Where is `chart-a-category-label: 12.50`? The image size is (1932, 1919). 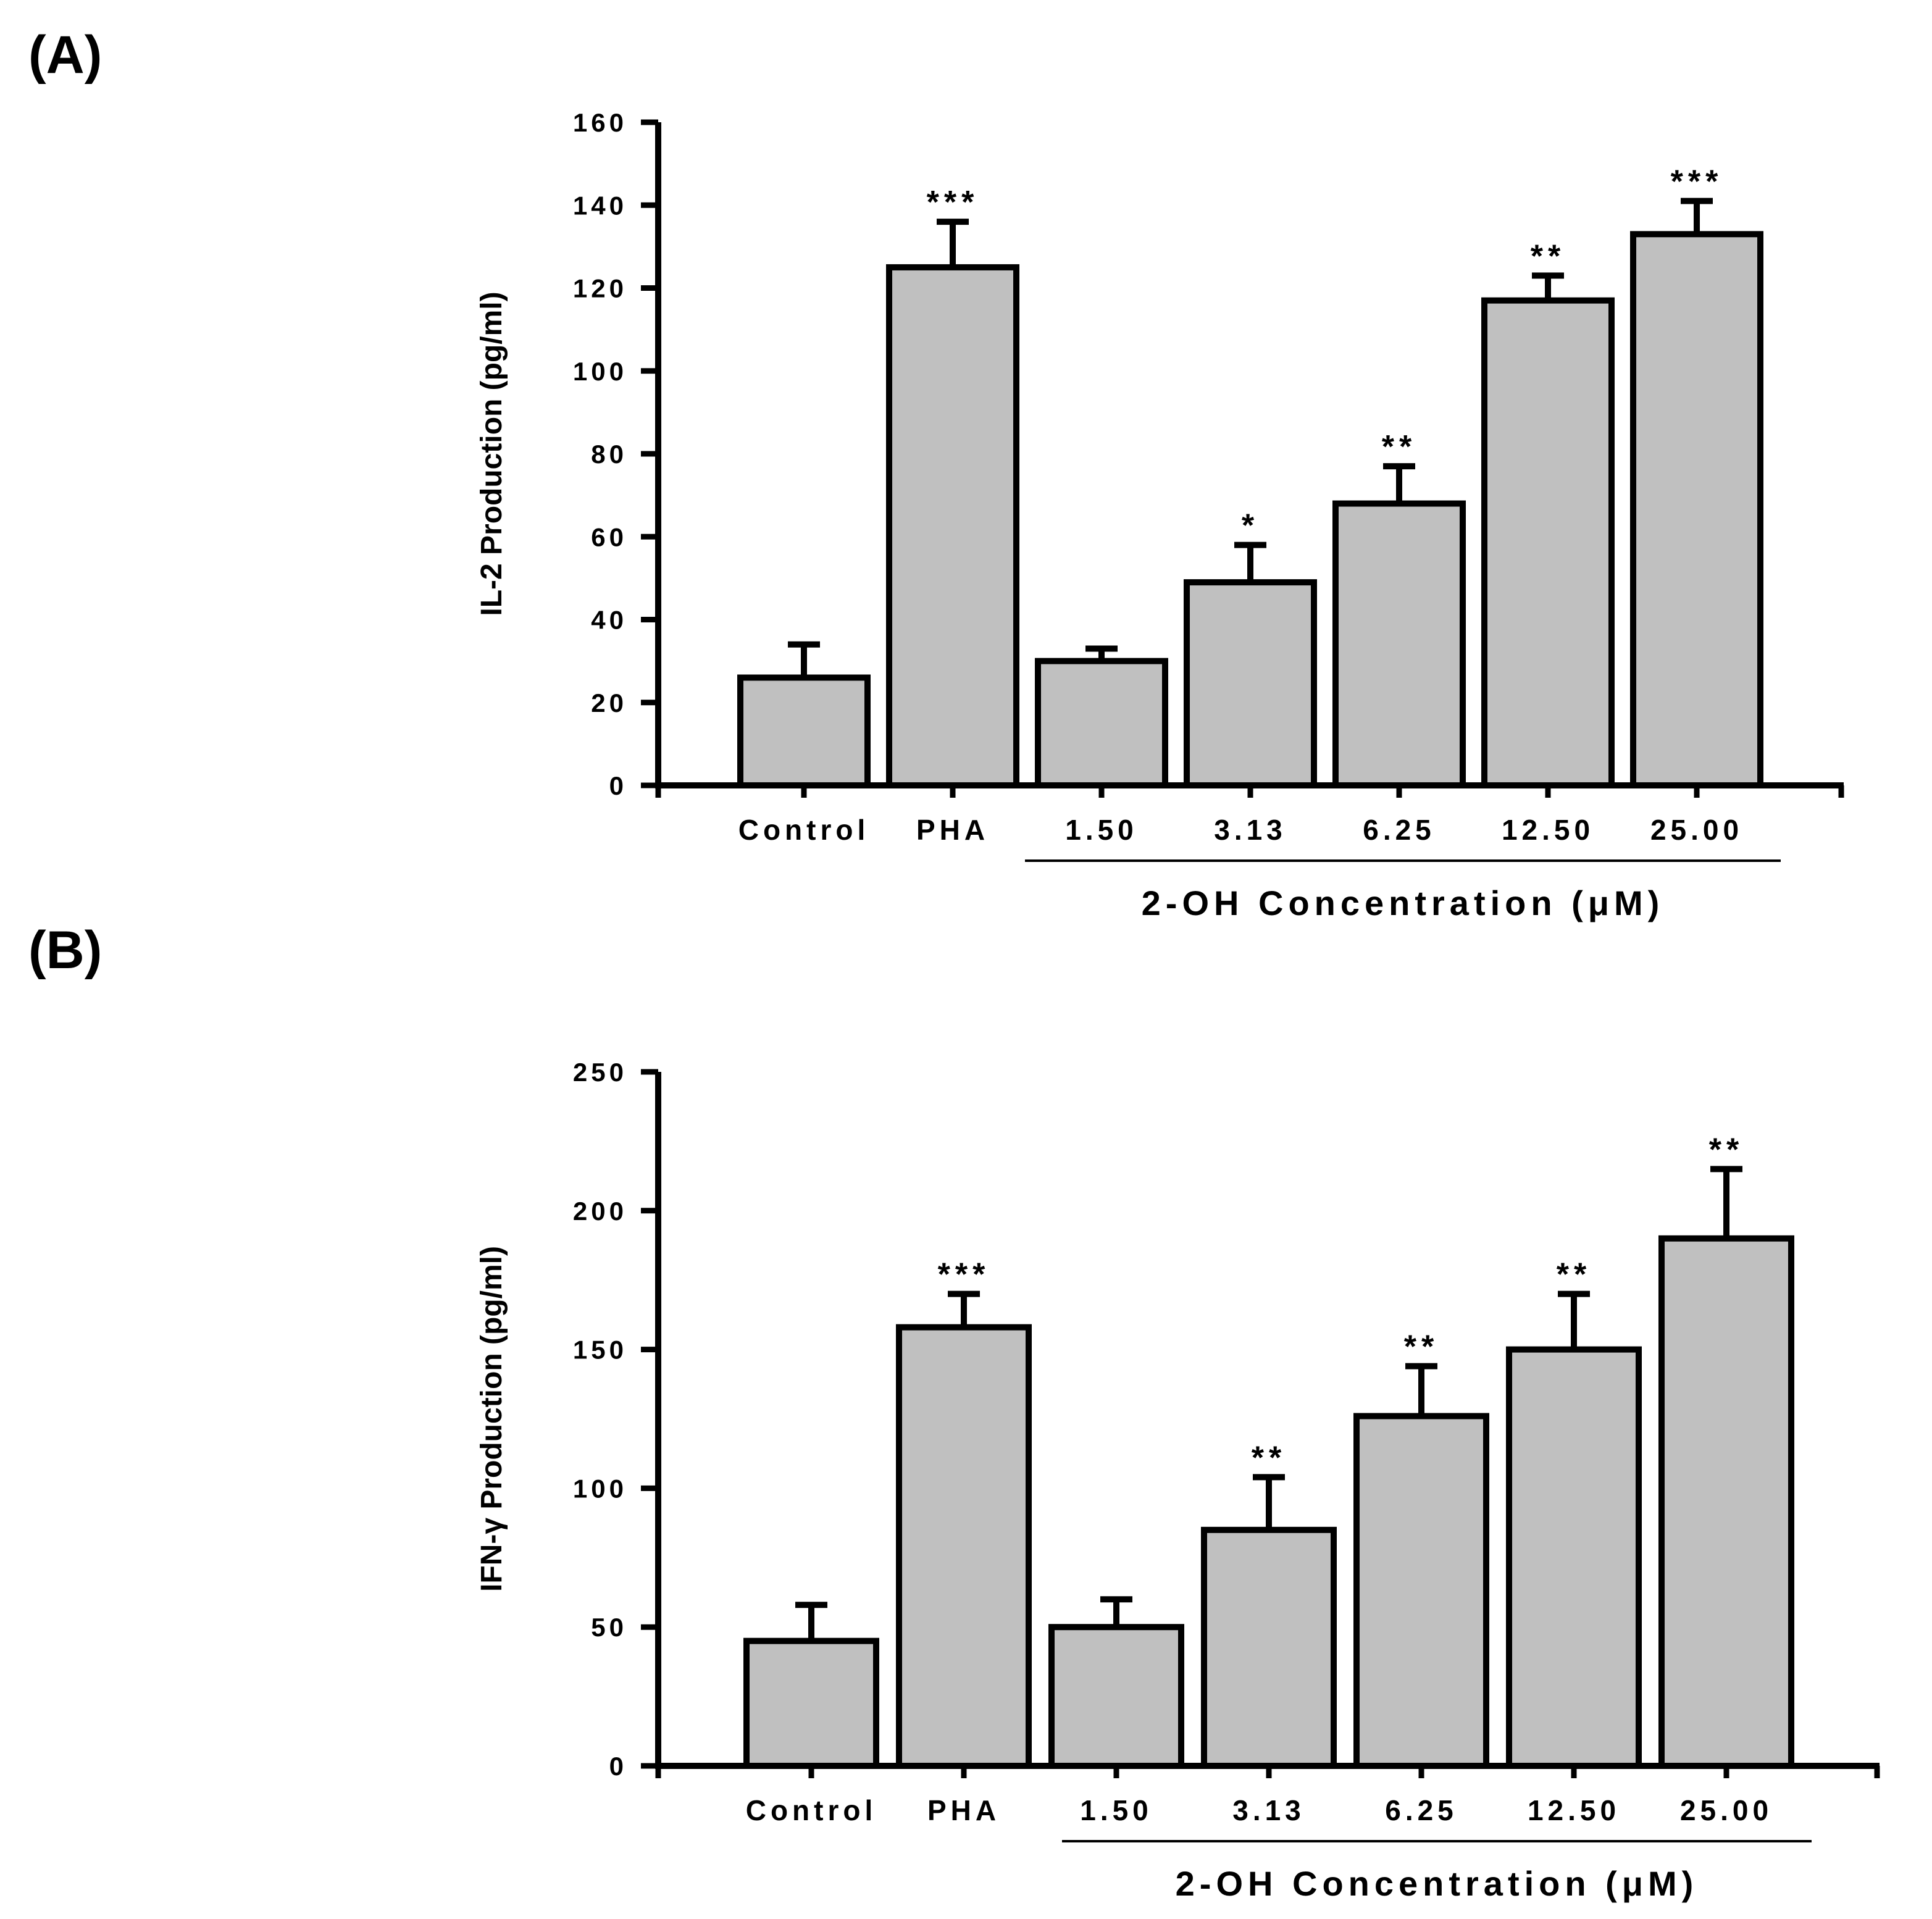 chart-a-category-label: 12.50 is located at coordinates (1548, 830).